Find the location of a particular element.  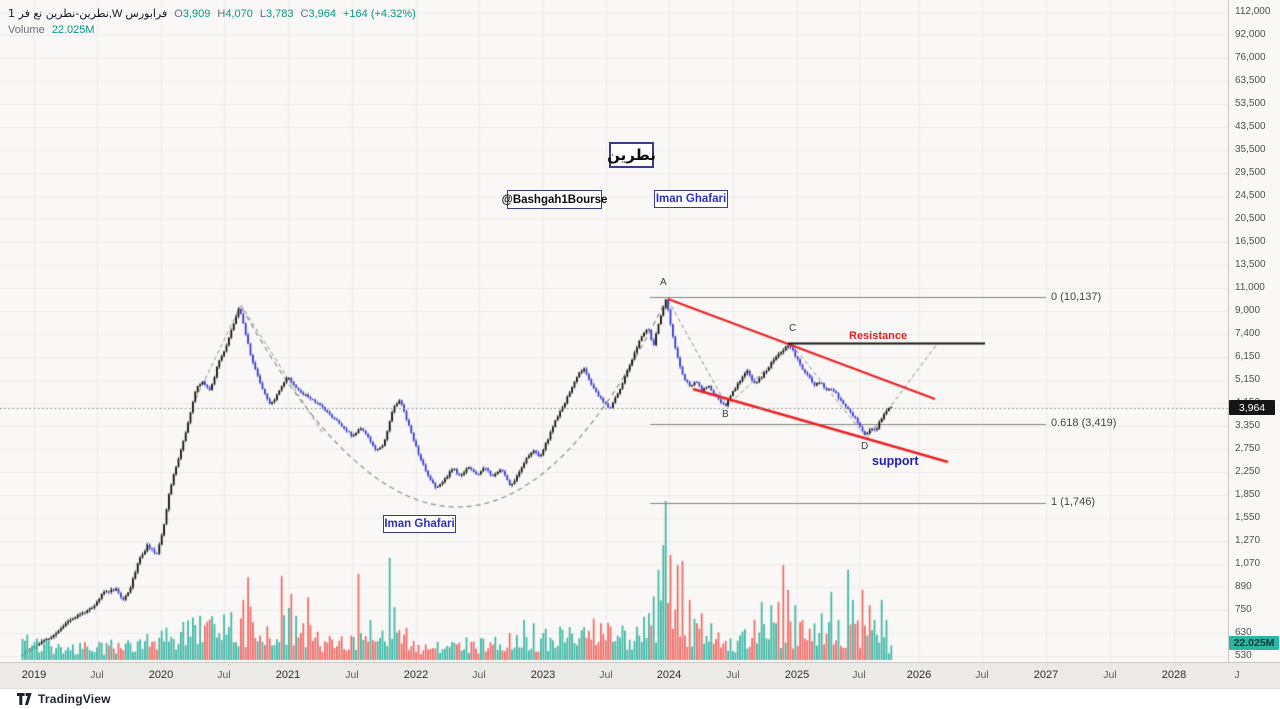

tradingview-logo-icon is located at coordinates (24, 699).